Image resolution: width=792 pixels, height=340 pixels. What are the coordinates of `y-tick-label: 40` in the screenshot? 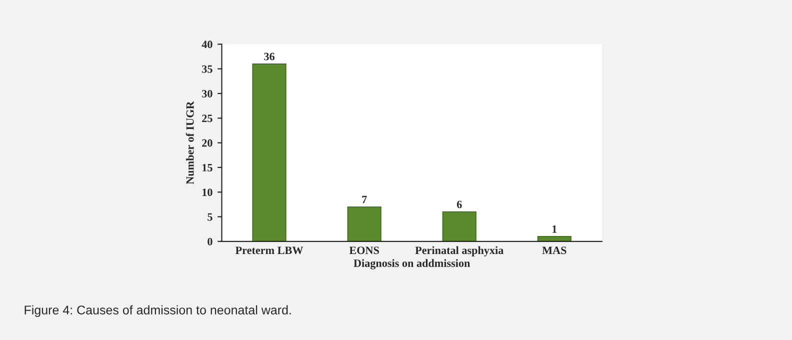 It's located at (207, 44).